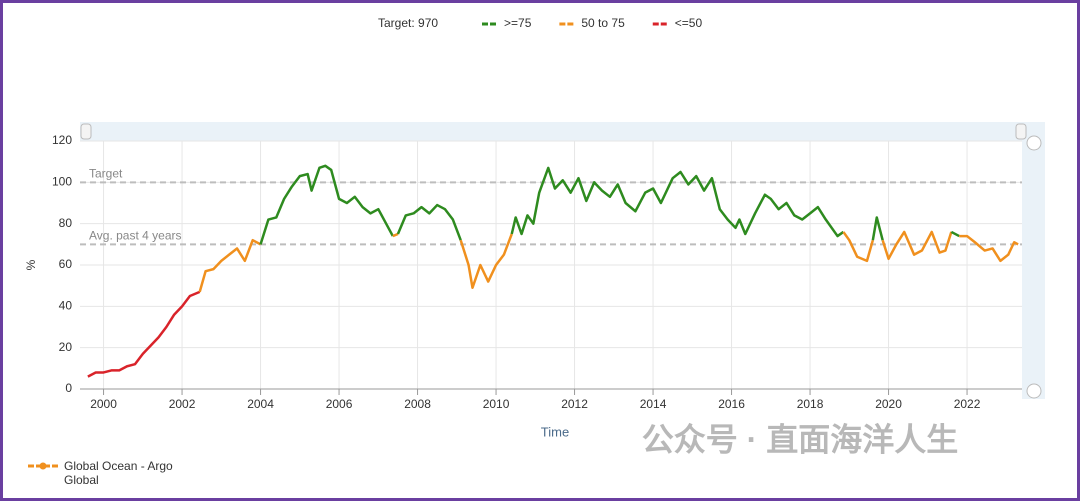 The width and height of the screenshot is (1080, 501). I want to click on x-tick-label: 2000, so click(103, 404).